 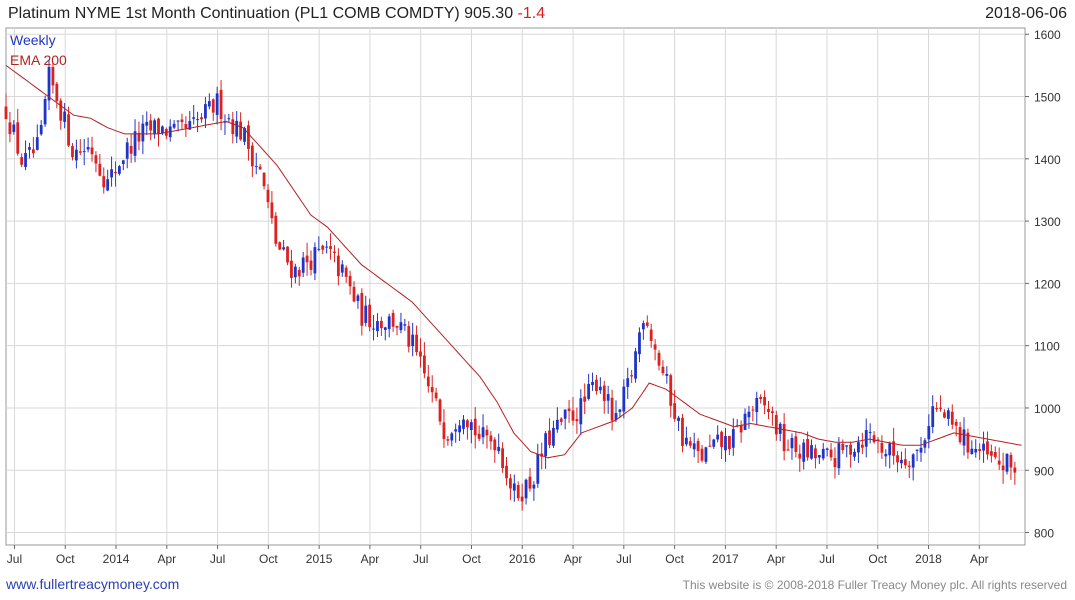 What do you see at coordinates (928, 559) in the screenshot?
I see `x-tick-label: 2018` at bounding box center [928, 559].